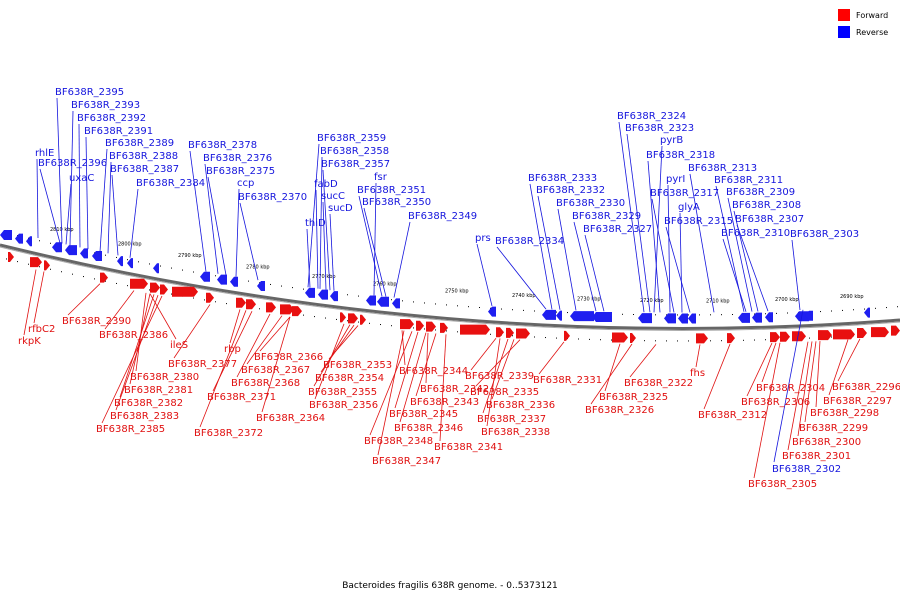  Describe the element at coordinates (237, 158) in the screenshot. I see `reverse-gene-label: BF638R_2376` at that location.